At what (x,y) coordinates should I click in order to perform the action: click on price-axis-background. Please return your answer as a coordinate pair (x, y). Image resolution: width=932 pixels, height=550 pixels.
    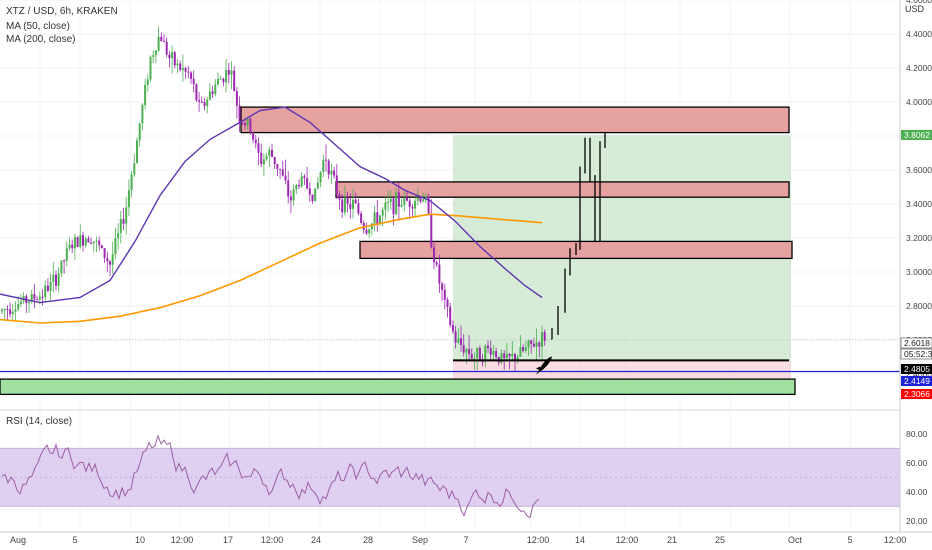
    Looking at the image, I should click on (916, 275).